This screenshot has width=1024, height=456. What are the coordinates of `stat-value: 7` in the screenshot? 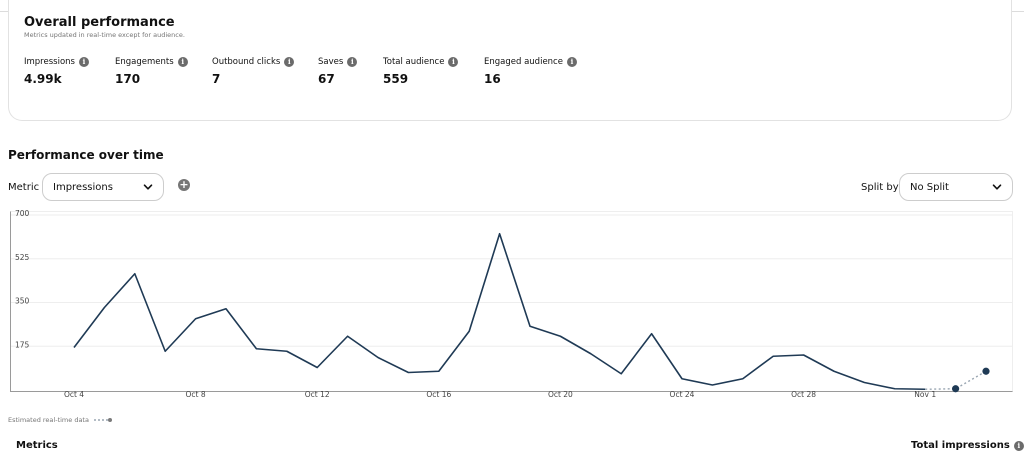 It's located at (216, 79).